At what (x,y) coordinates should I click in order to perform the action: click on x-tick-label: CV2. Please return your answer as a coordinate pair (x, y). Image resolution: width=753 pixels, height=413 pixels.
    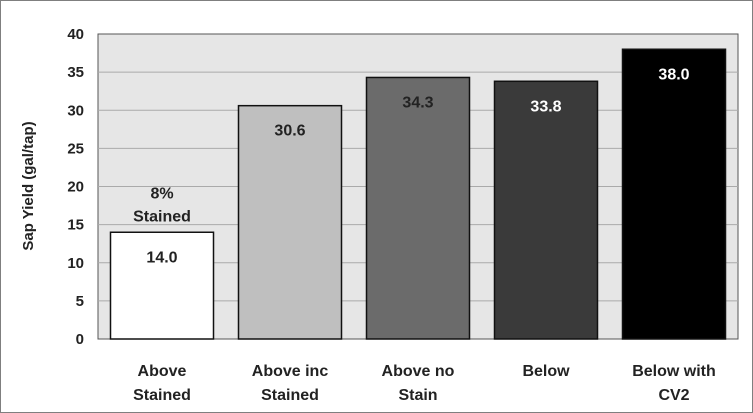
    Looking at the image, I should click on (673, 395).